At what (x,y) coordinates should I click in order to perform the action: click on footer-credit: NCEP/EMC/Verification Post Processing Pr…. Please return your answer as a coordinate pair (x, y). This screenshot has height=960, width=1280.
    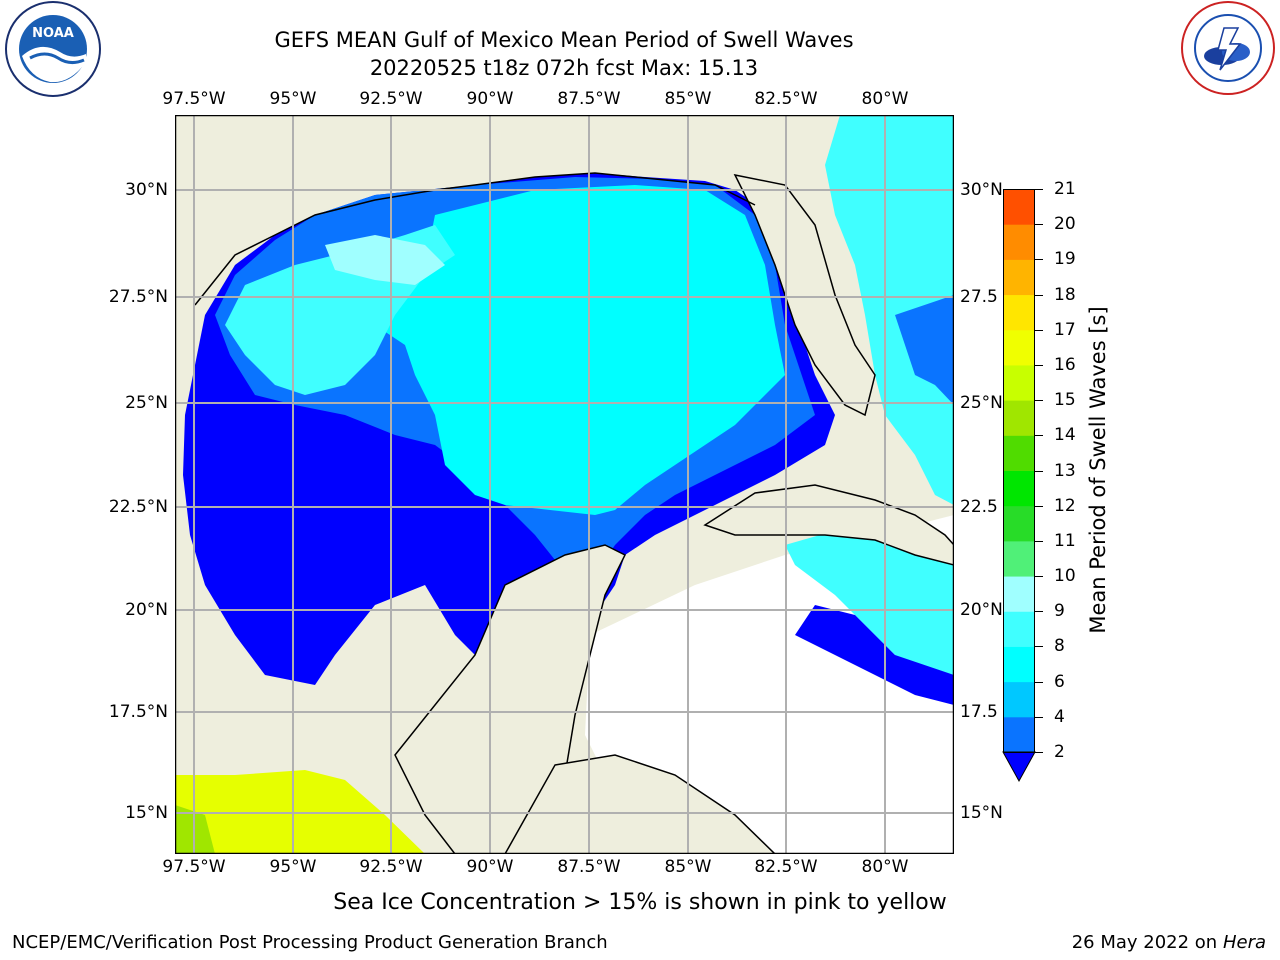
    Looking at the image, I should click on (310, 942).